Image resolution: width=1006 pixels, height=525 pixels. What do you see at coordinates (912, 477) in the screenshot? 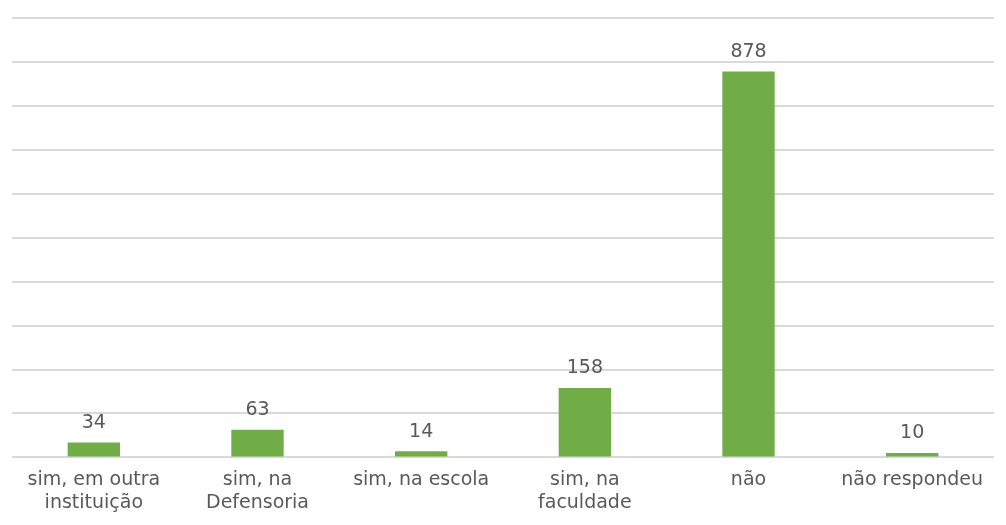
I see `x-tick-label: não respondeu` at bounding box center [912, 477].